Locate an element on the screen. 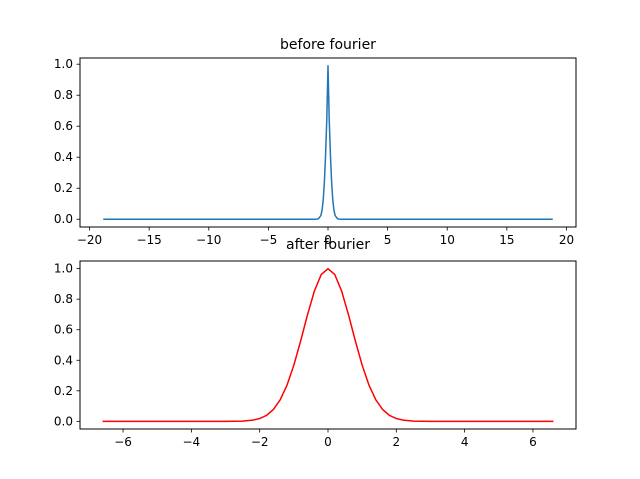 This screenshot has width=640, height=479. x-tick-label: 20 is located at coordinates (566, 240).